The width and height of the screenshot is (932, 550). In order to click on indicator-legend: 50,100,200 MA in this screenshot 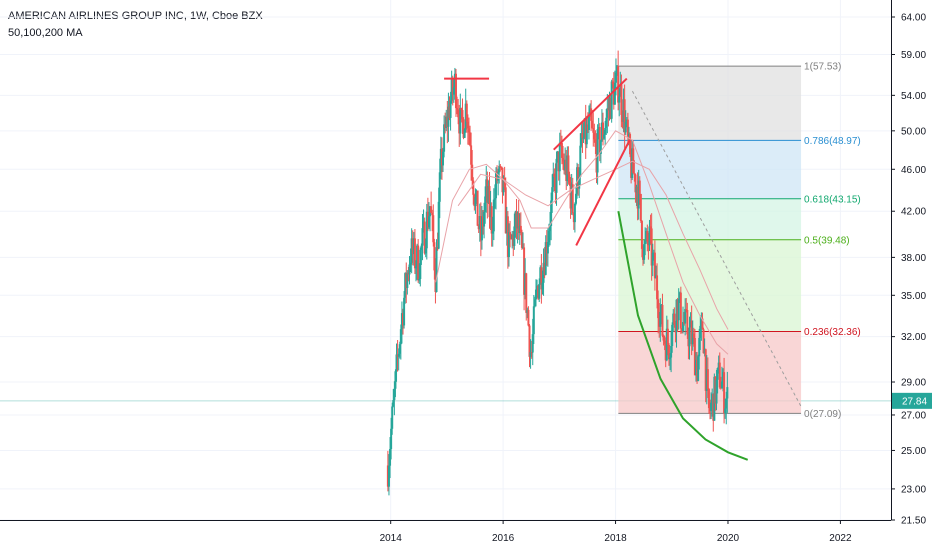, I will do `click(45, 33)`.